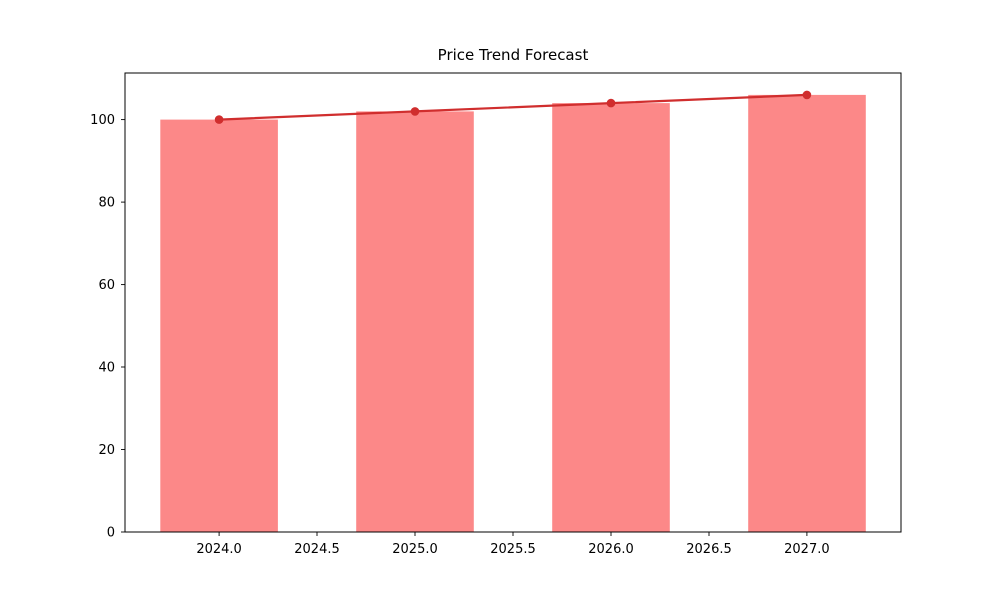 The width and height of the screenshot is (1000, 600). I want to click on data-point-marker-2025, so click(415, 111).